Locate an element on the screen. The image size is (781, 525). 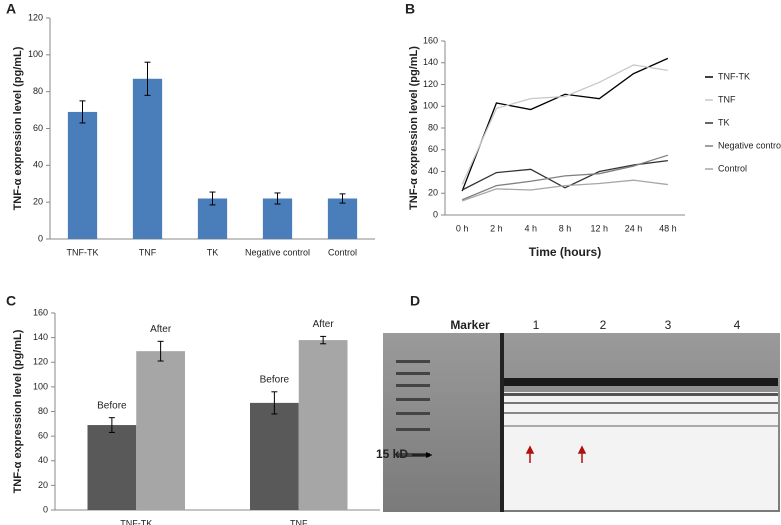
x-tick-label: TK is located at coordinates (213, 252).